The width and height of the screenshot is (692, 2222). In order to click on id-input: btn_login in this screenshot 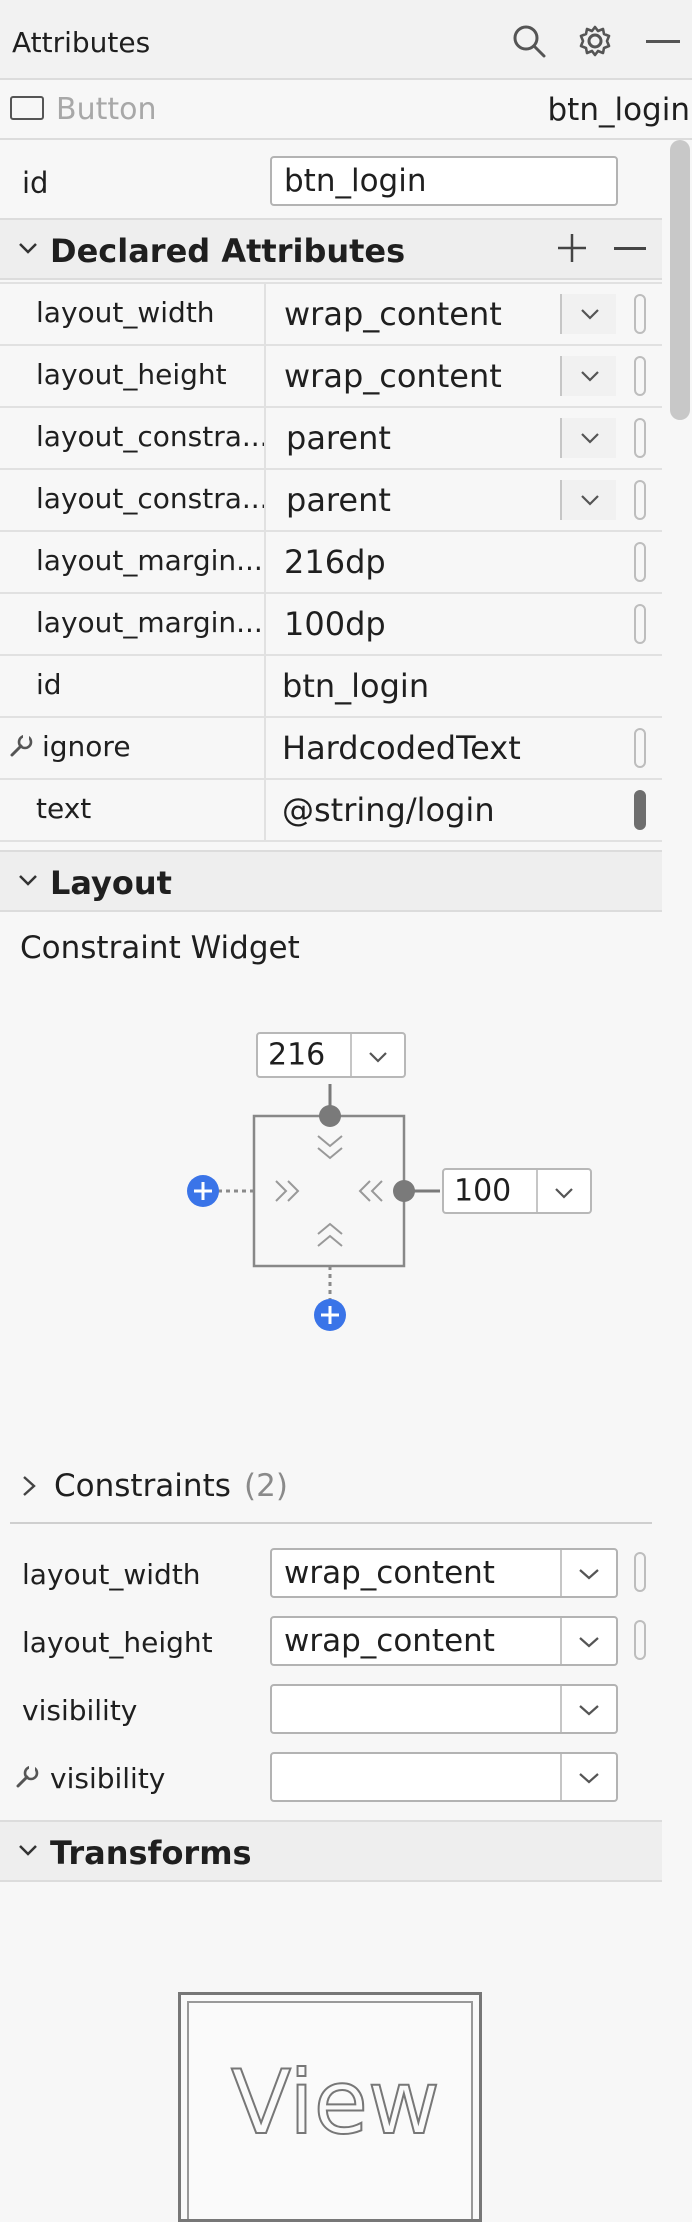, I will do `click(444, 181)`.